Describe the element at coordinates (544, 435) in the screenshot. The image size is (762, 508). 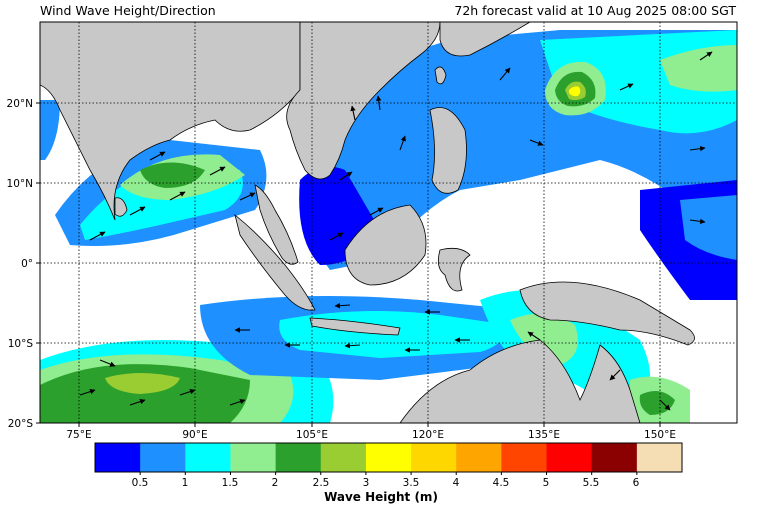
I see `lon-label-135: 135°E` at that location.